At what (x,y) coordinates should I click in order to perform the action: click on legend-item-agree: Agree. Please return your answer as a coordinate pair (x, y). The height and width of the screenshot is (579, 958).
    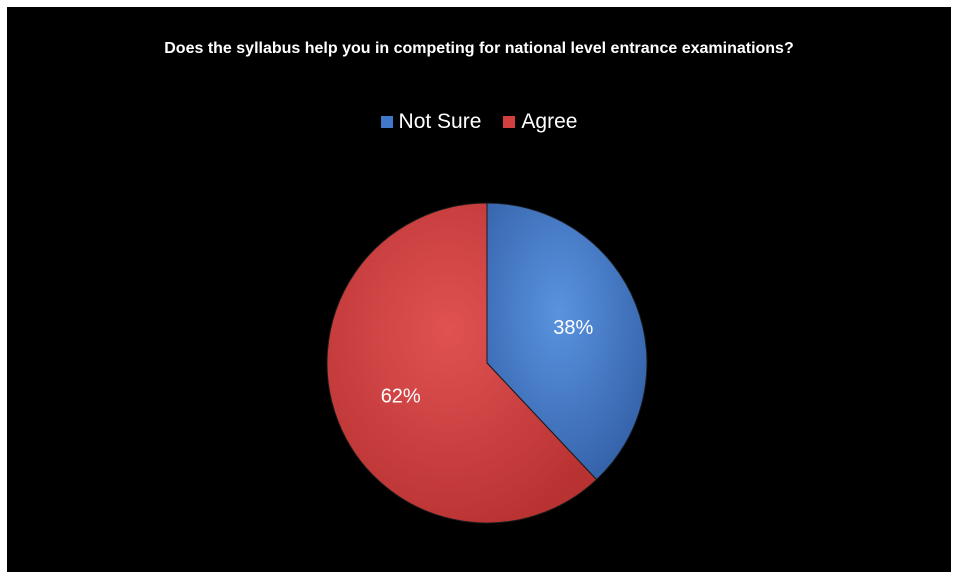
    Looking at the image, I should click on (540, 122).